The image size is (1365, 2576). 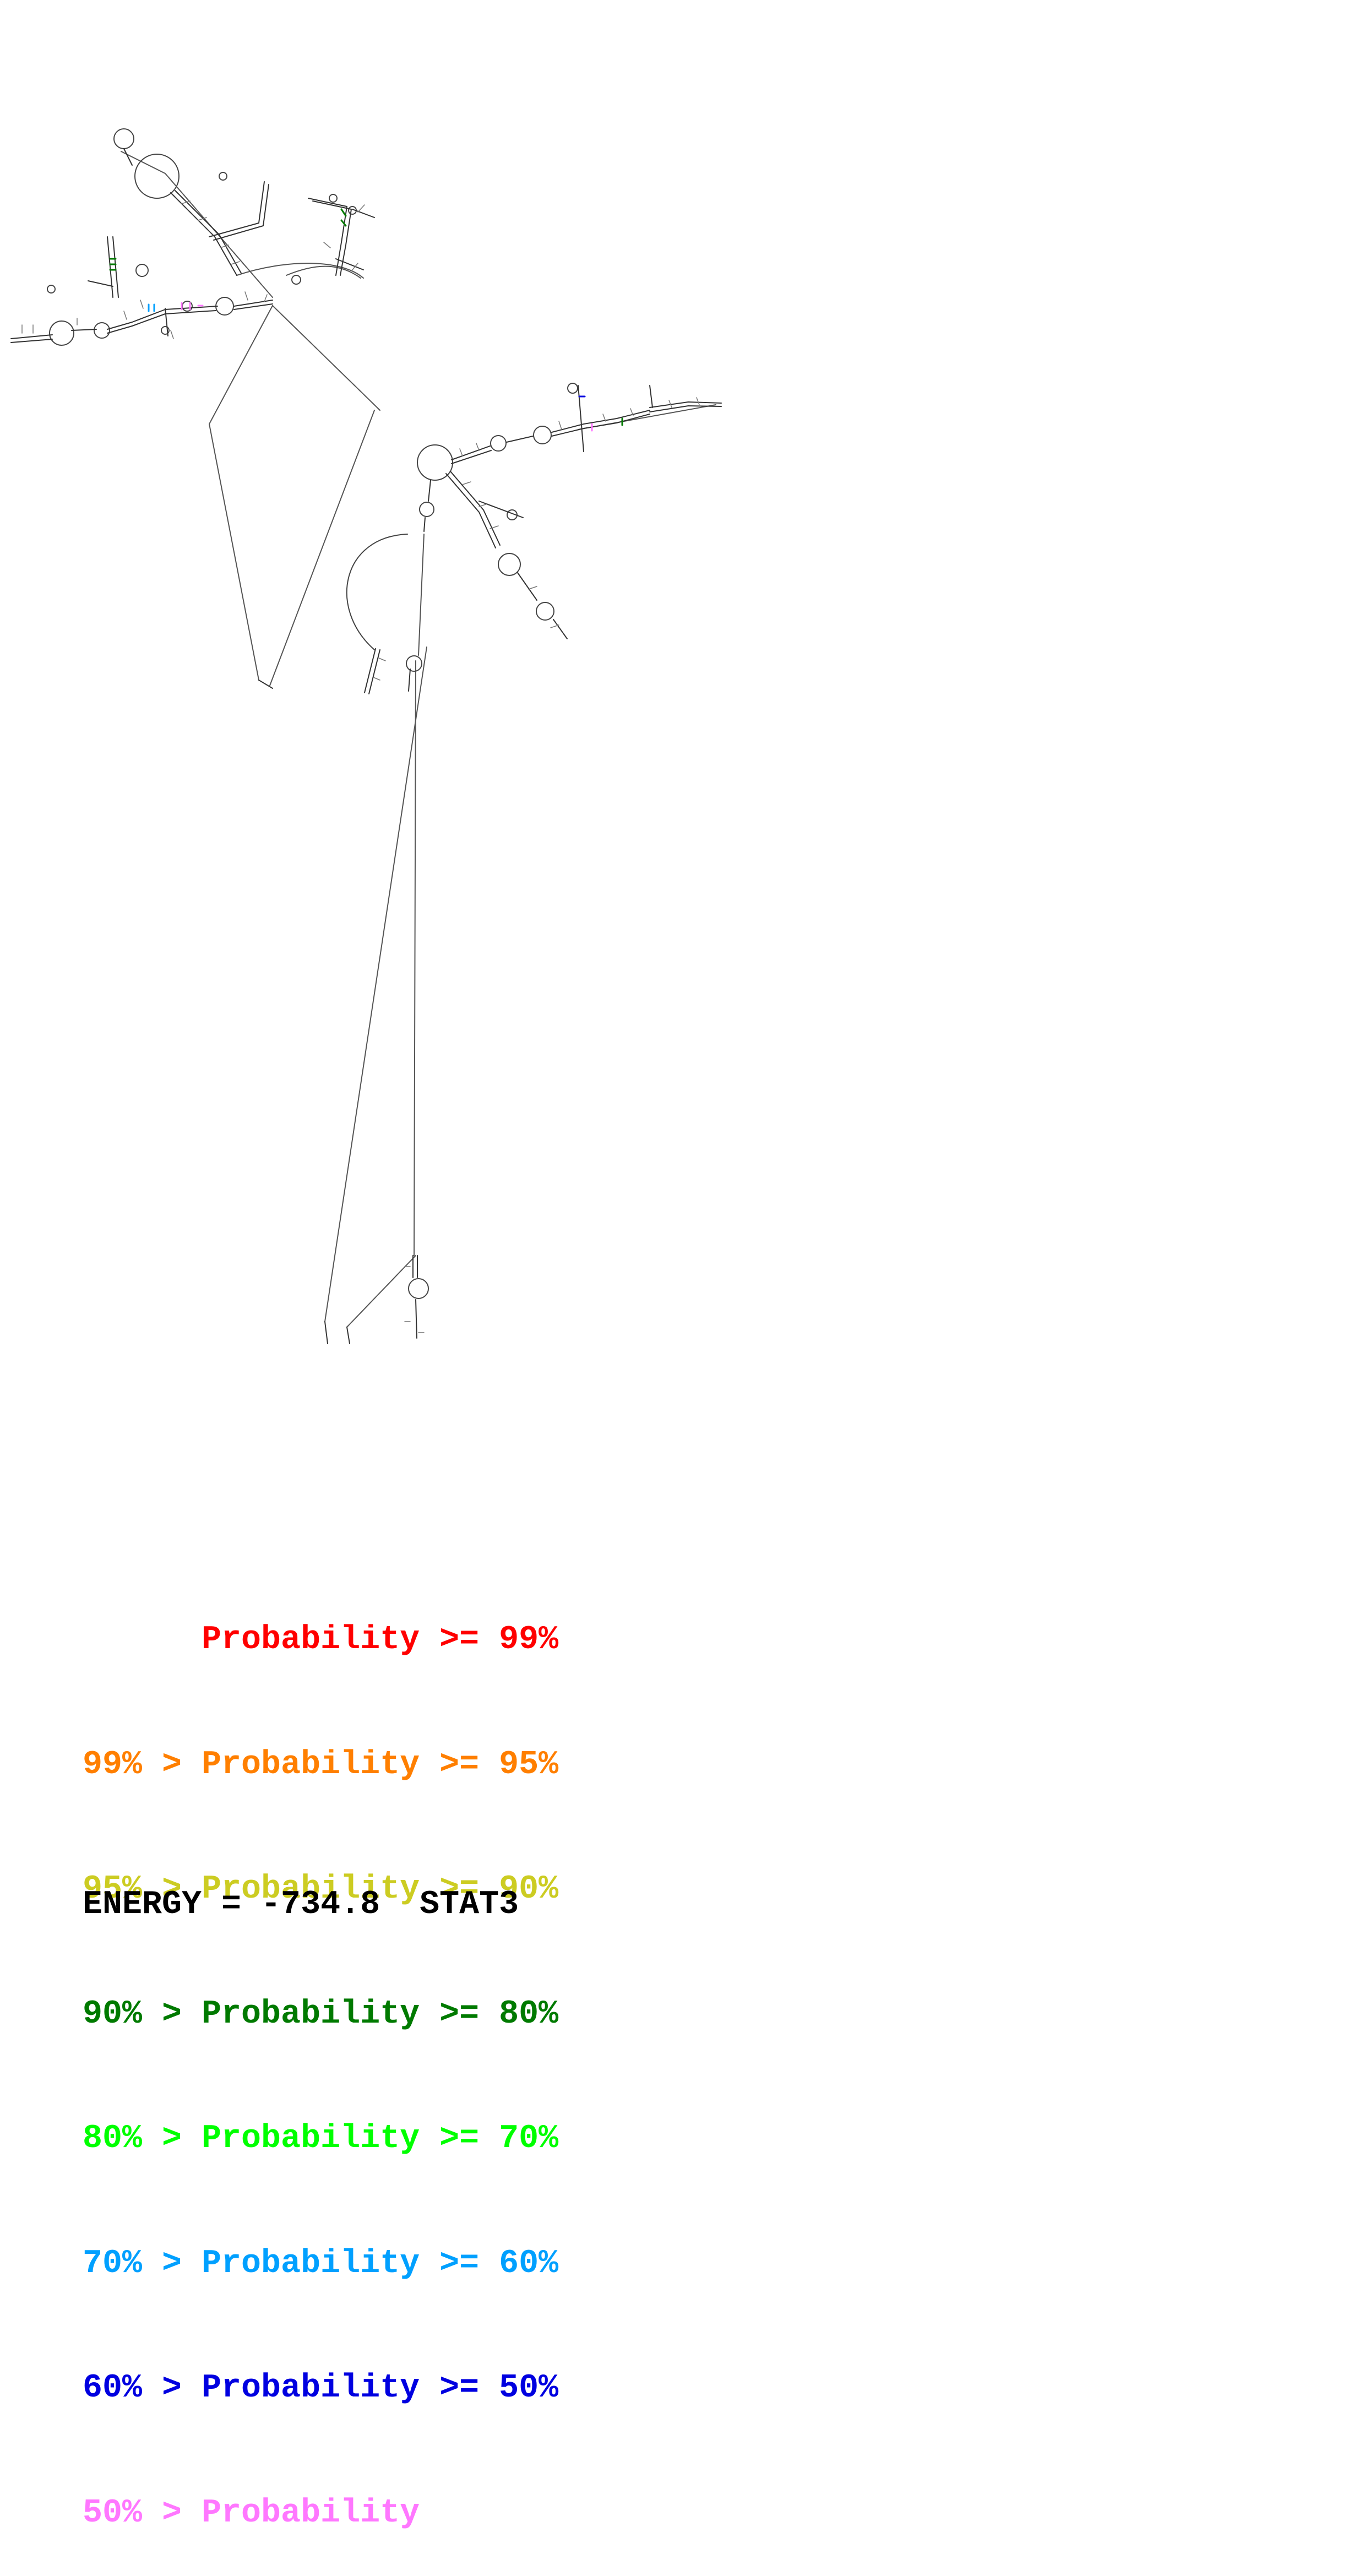 What do you see at coordinates (321, 2388) in the screenshot?
I see `legend-row-50: 60% > Probability >= 50%` at bounding box center [321, 2388].